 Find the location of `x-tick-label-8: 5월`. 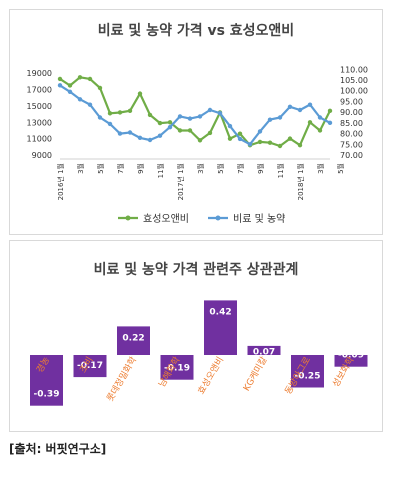

x-tick-label-8: 5월 is located at coordinates (220, 168).